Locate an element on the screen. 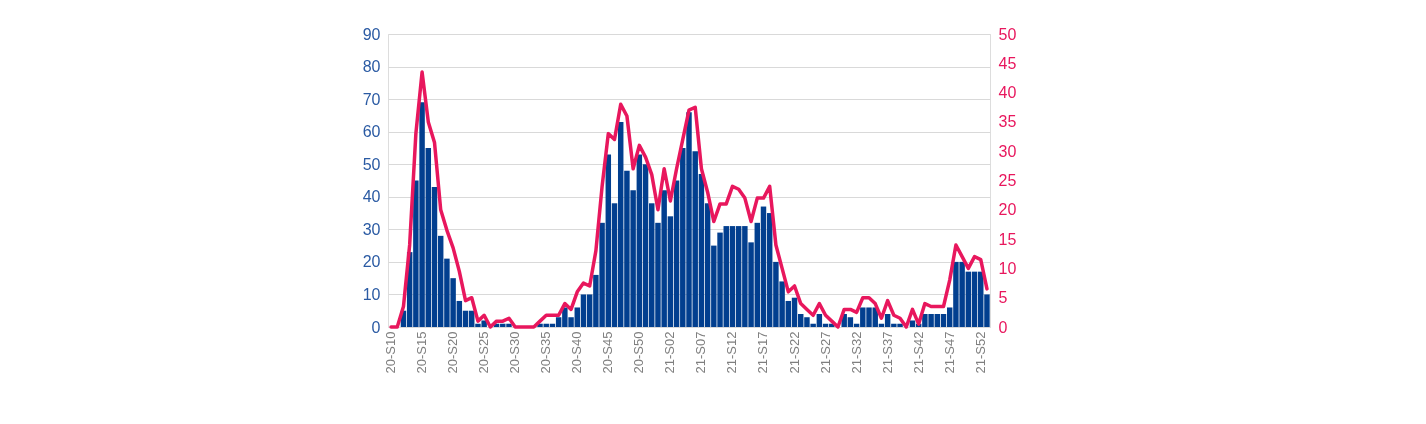 The image size is (1426, 424). x-tick-label: 20-S30 is located at coordinates (515, 352).